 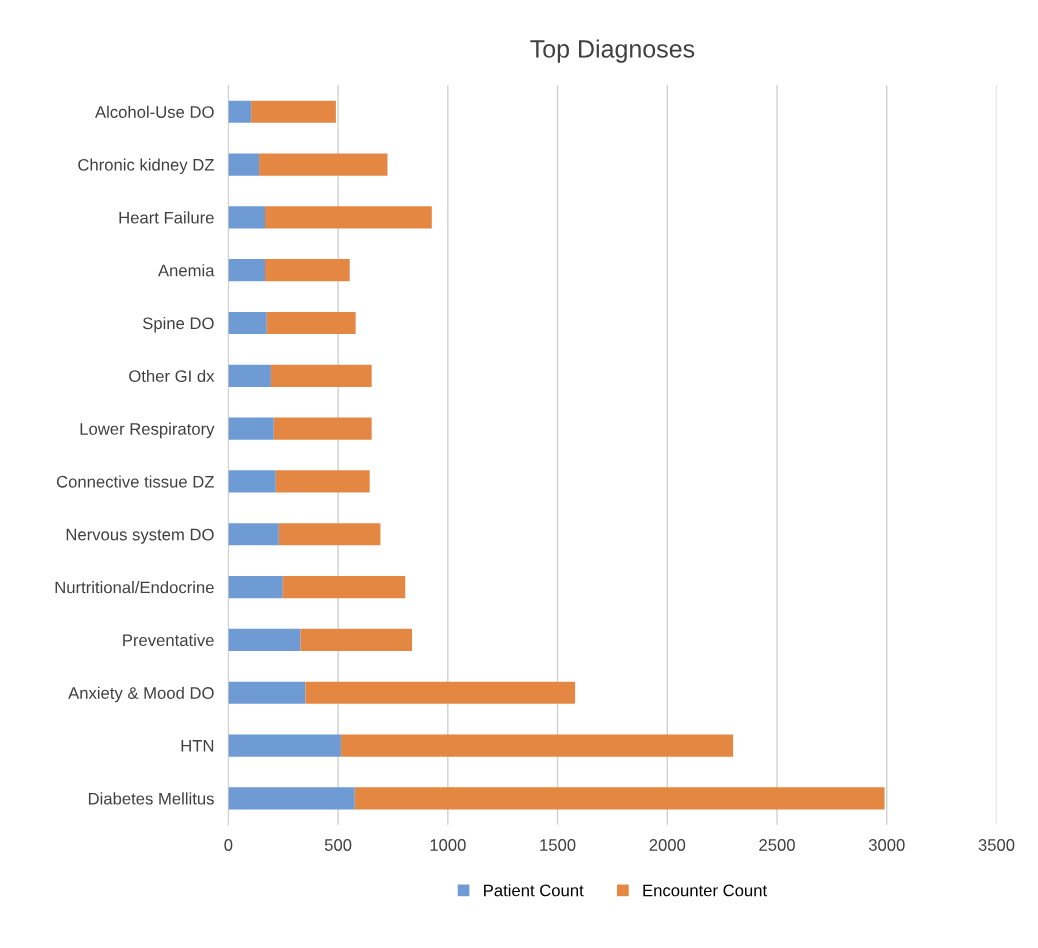 What do you see at coordinates (135, 481) in the screenshot?
I see `y-tick-label: Connective tissue DZ` at bounding box center [135, 481].